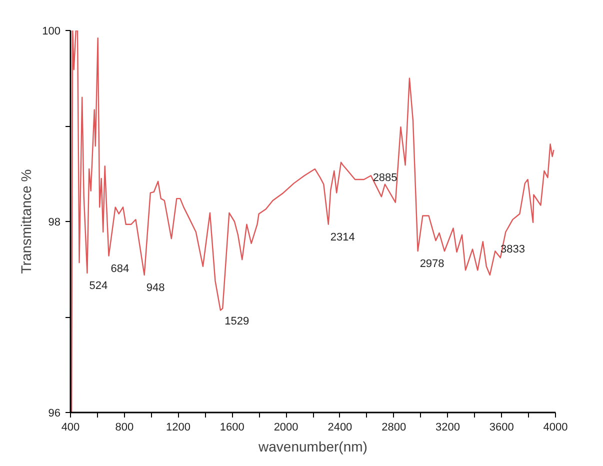 This screenshot has width=603, height=466. I want to click on annotation: 2978, so click(432, 264).